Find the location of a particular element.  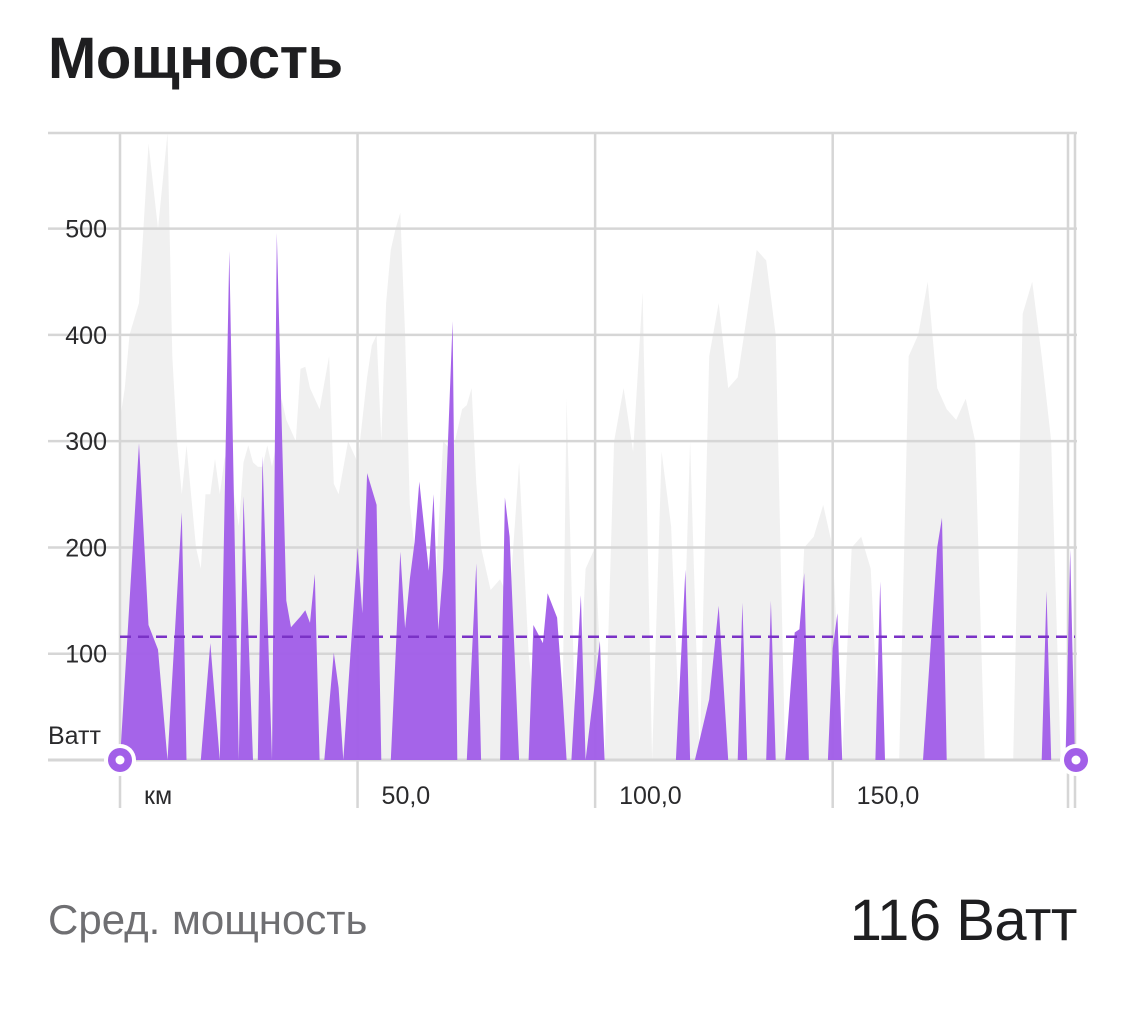

x-tick-label: 50,0 is located at coordinates (406, 796).